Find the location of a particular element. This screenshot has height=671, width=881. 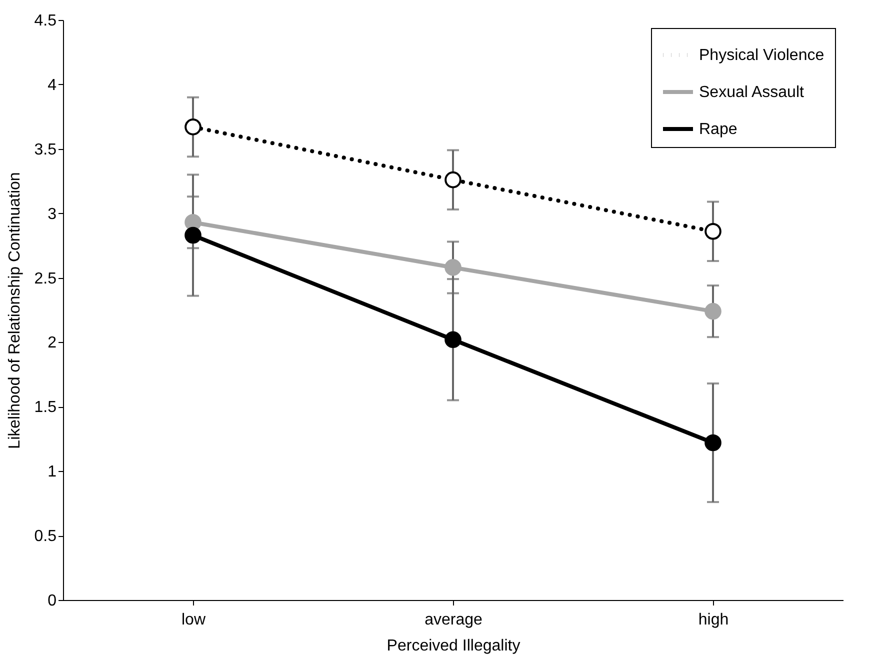

legend-label: Physical Violence is located at coordinates (761, 55).